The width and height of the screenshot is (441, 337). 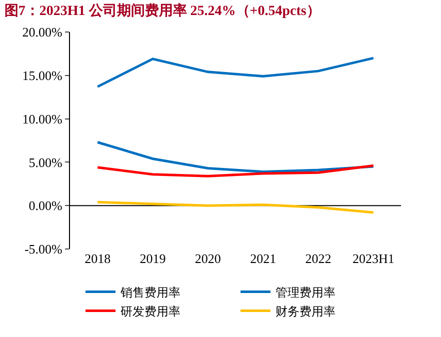 I want to click on y-tick-label: 20.00%, so click(x=42, y=32).